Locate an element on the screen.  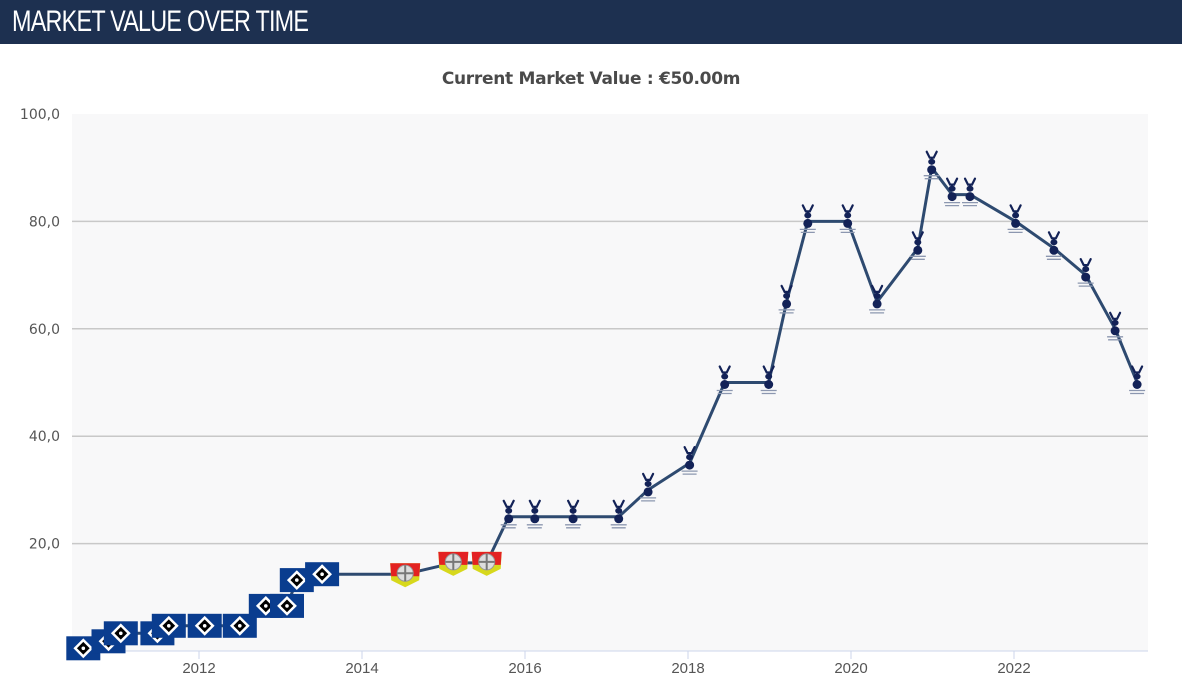
y-tick-label: 20,0 is located at coordinates (44, 545).